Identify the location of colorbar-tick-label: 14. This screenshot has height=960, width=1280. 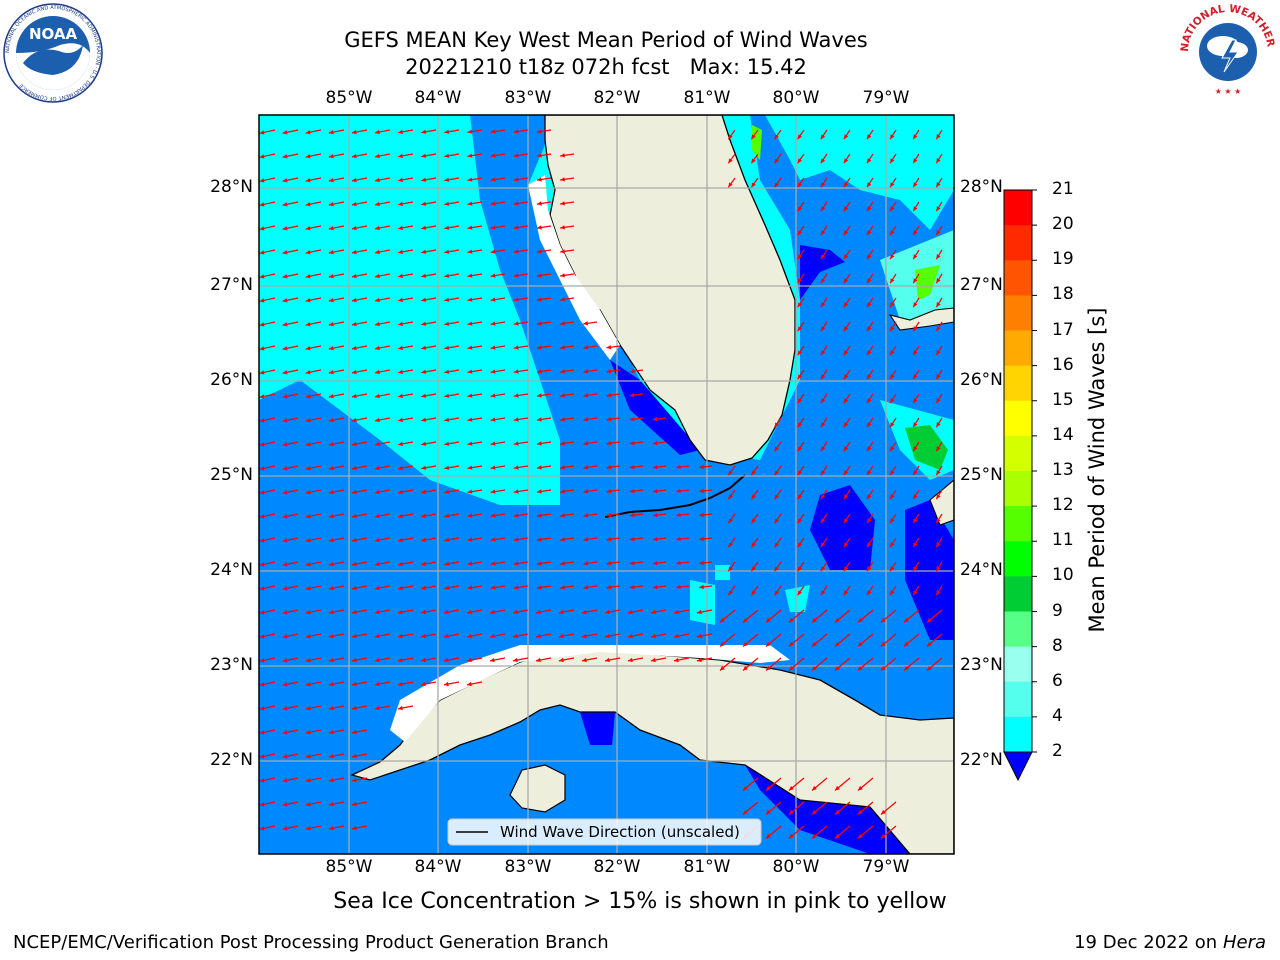
(1063, 434).